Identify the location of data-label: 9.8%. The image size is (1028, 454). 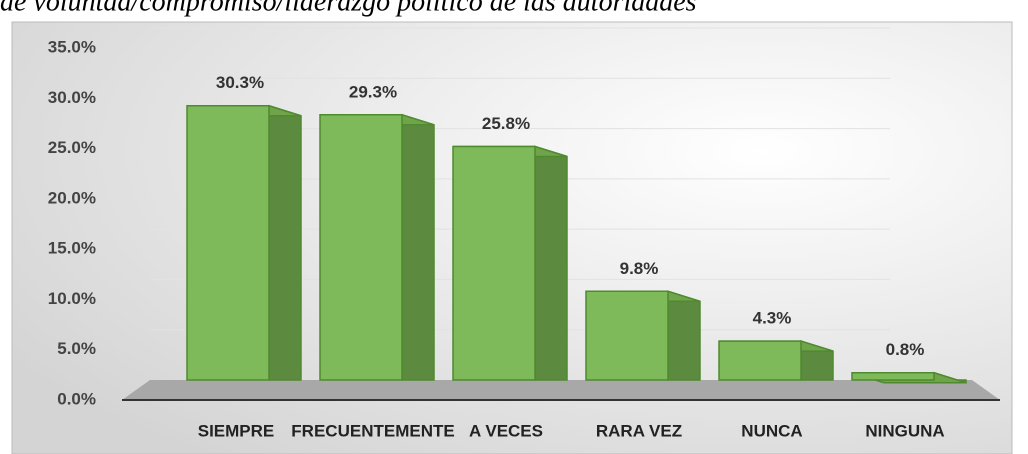
(639, 268).